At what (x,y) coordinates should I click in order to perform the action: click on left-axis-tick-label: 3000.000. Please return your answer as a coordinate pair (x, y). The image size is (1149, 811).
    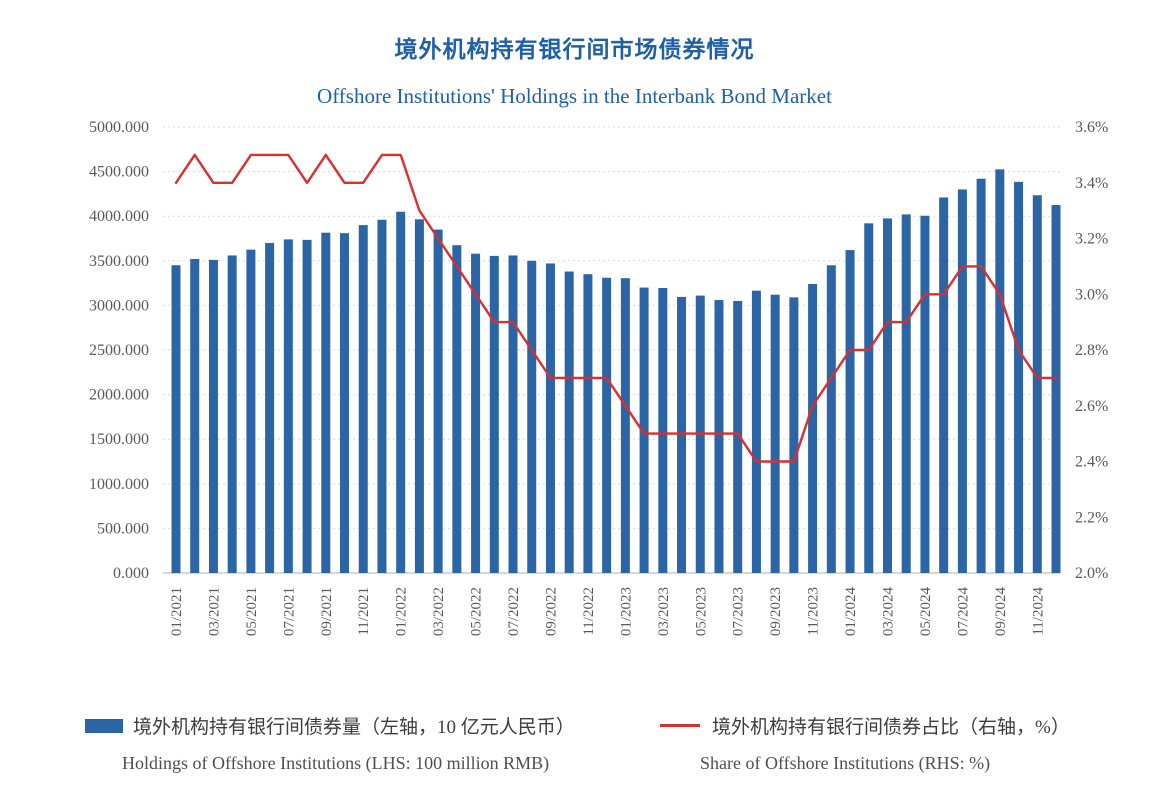
    Looking at the image, I should click on (119, 305).